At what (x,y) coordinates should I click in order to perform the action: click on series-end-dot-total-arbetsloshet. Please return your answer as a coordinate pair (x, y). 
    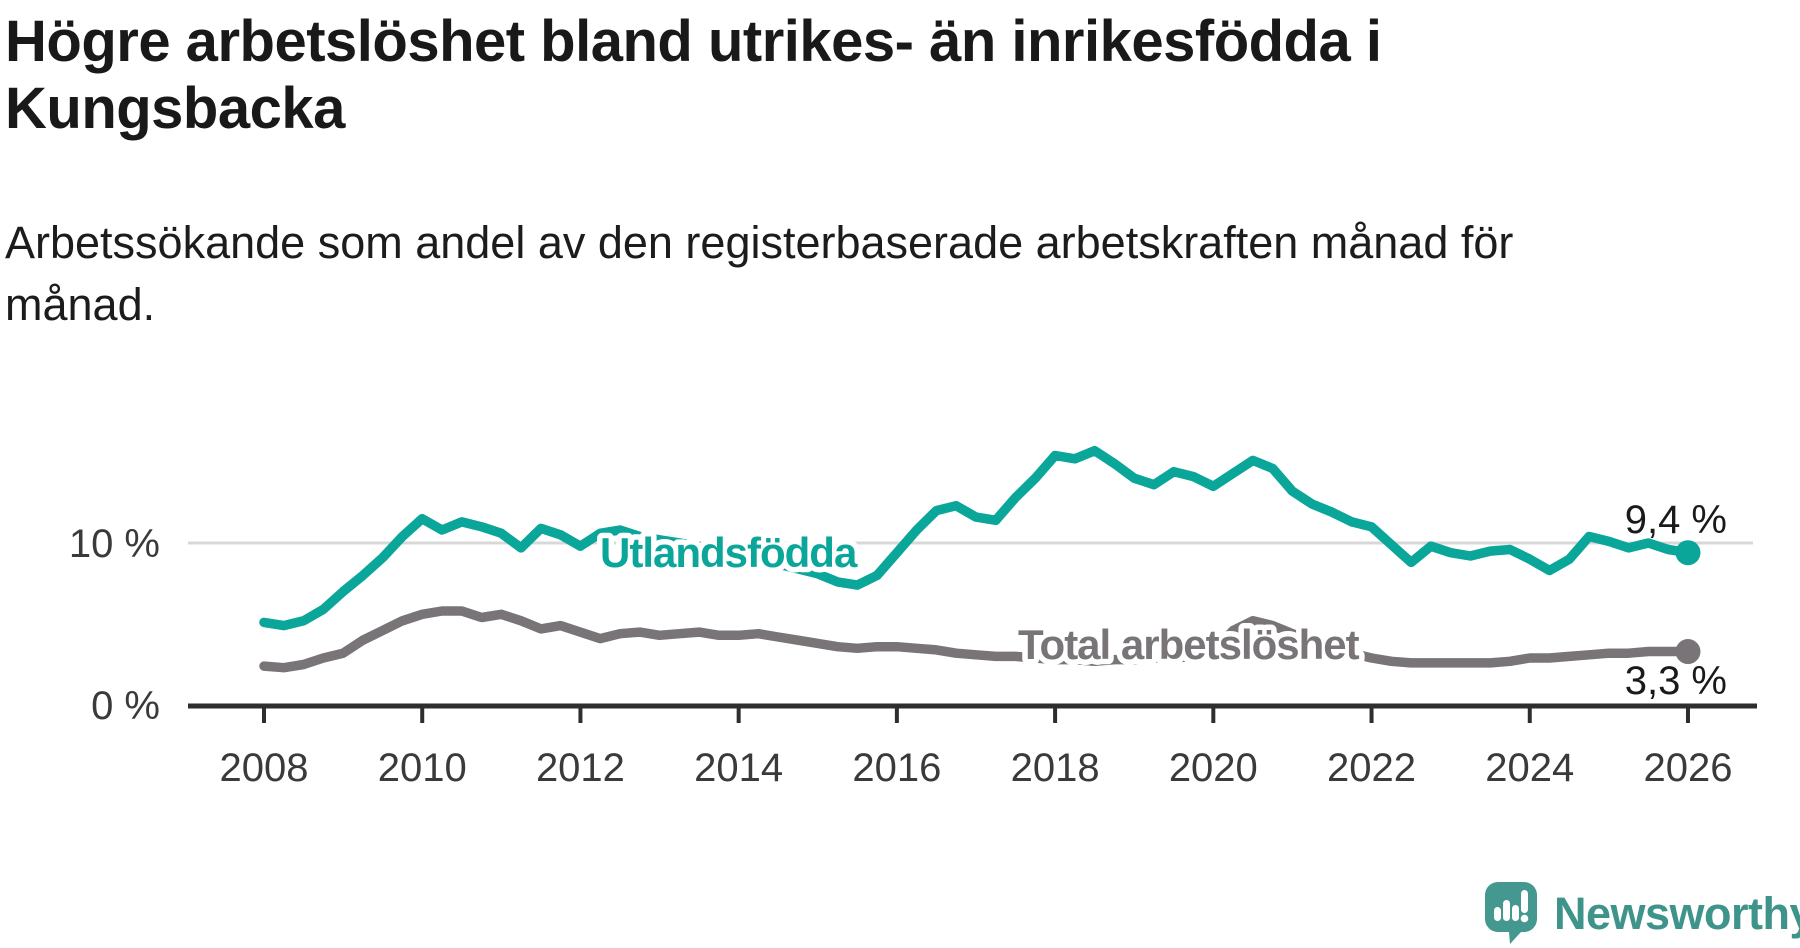
    Looking at the image, I should click on (1688, 652).